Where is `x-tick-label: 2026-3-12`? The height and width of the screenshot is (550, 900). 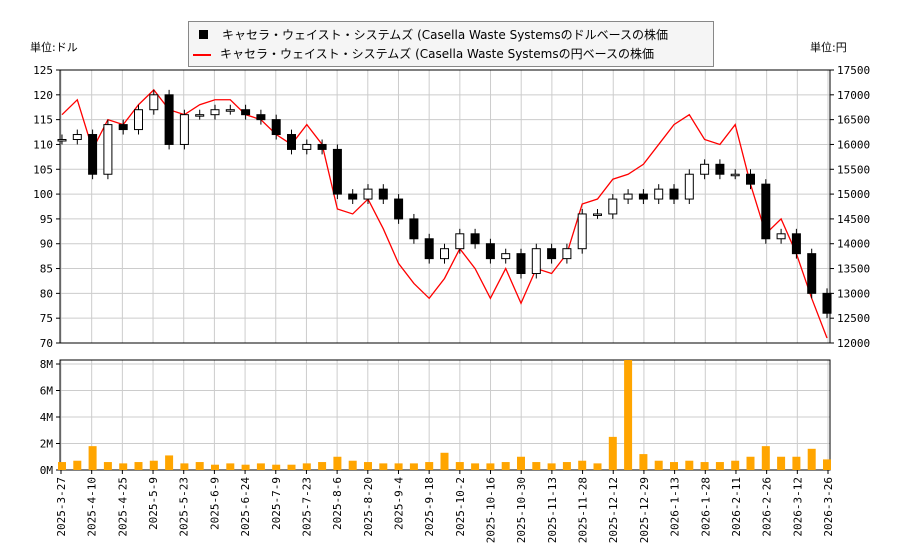 x-tick-label: 2026-3-12 is located at coordinates (797, 507).